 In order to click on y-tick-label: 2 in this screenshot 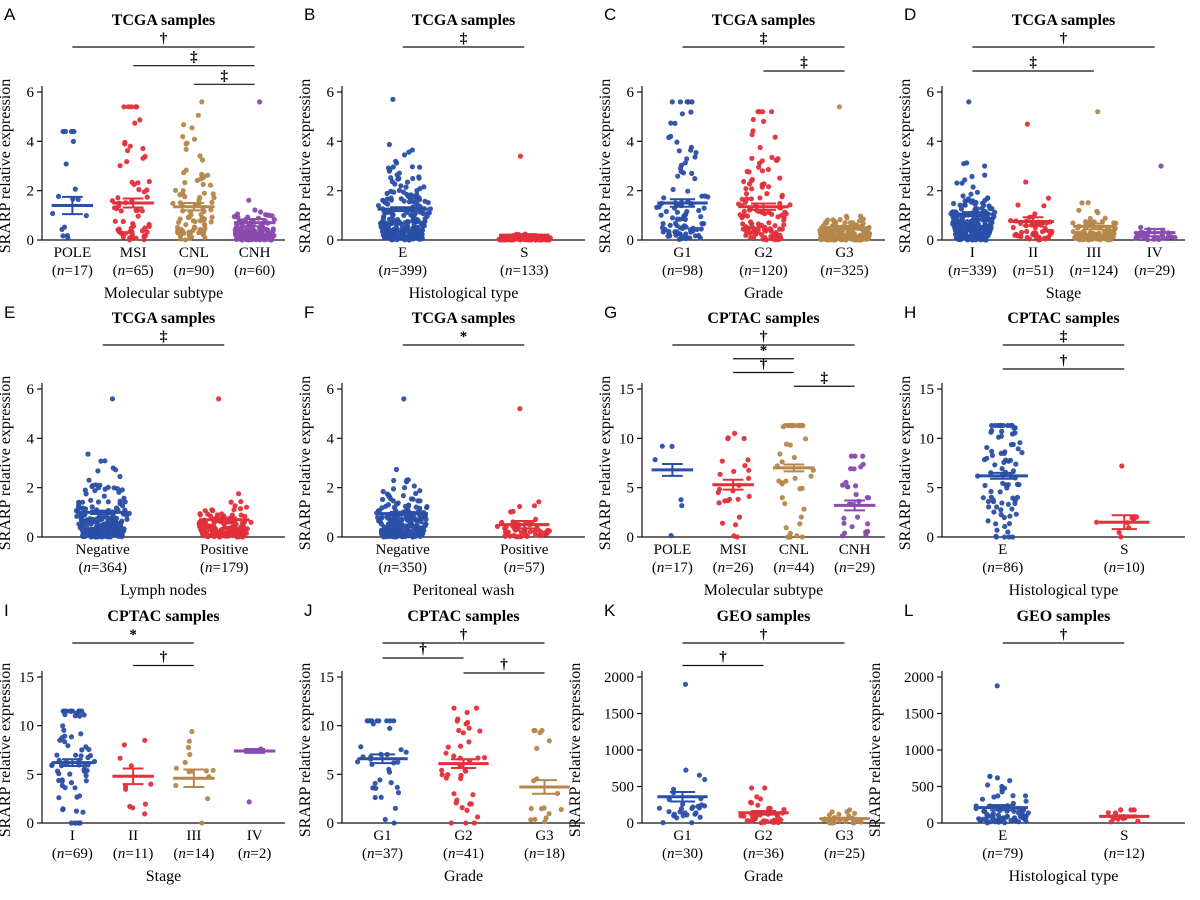, I will do `click(331, 489)`.